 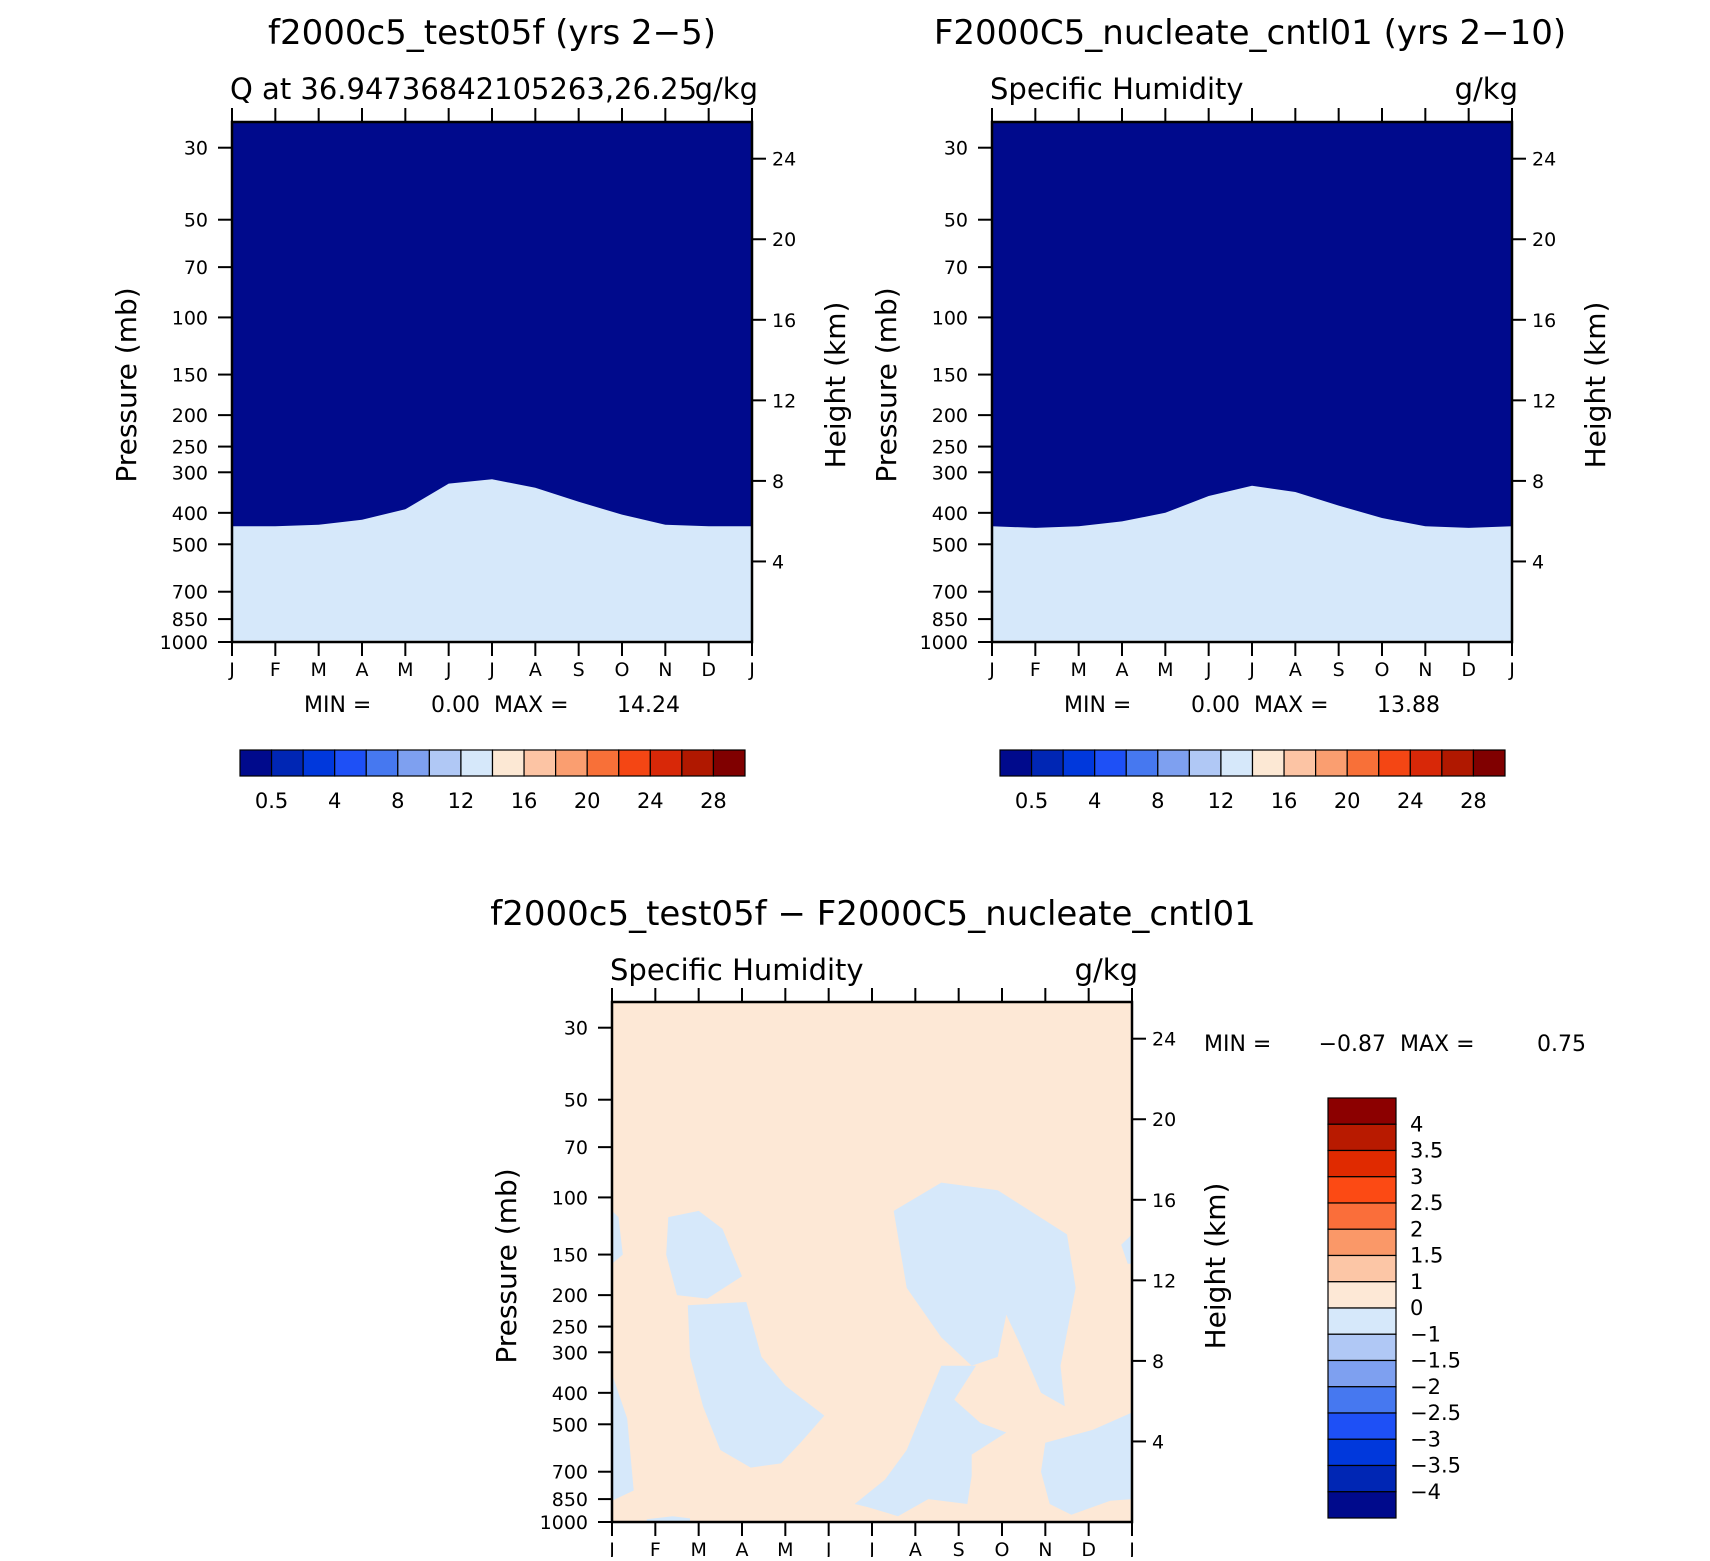 I want to click on colorbar-label: 28, so click(x=1473, y=801).